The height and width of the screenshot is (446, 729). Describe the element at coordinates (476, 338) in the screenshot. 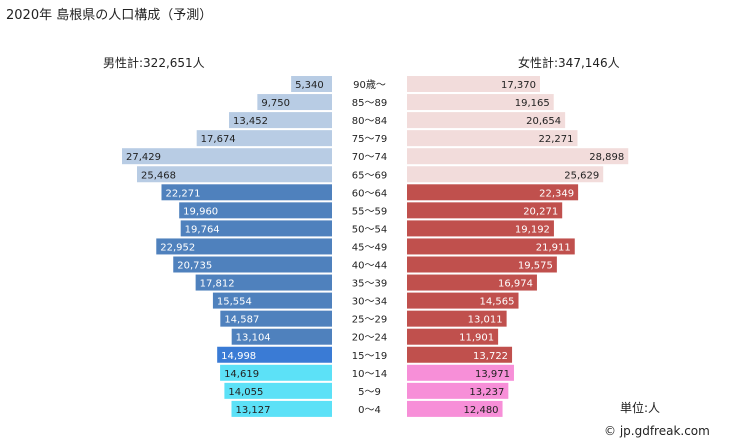

I see `female-value-label: 11,901` at that location.